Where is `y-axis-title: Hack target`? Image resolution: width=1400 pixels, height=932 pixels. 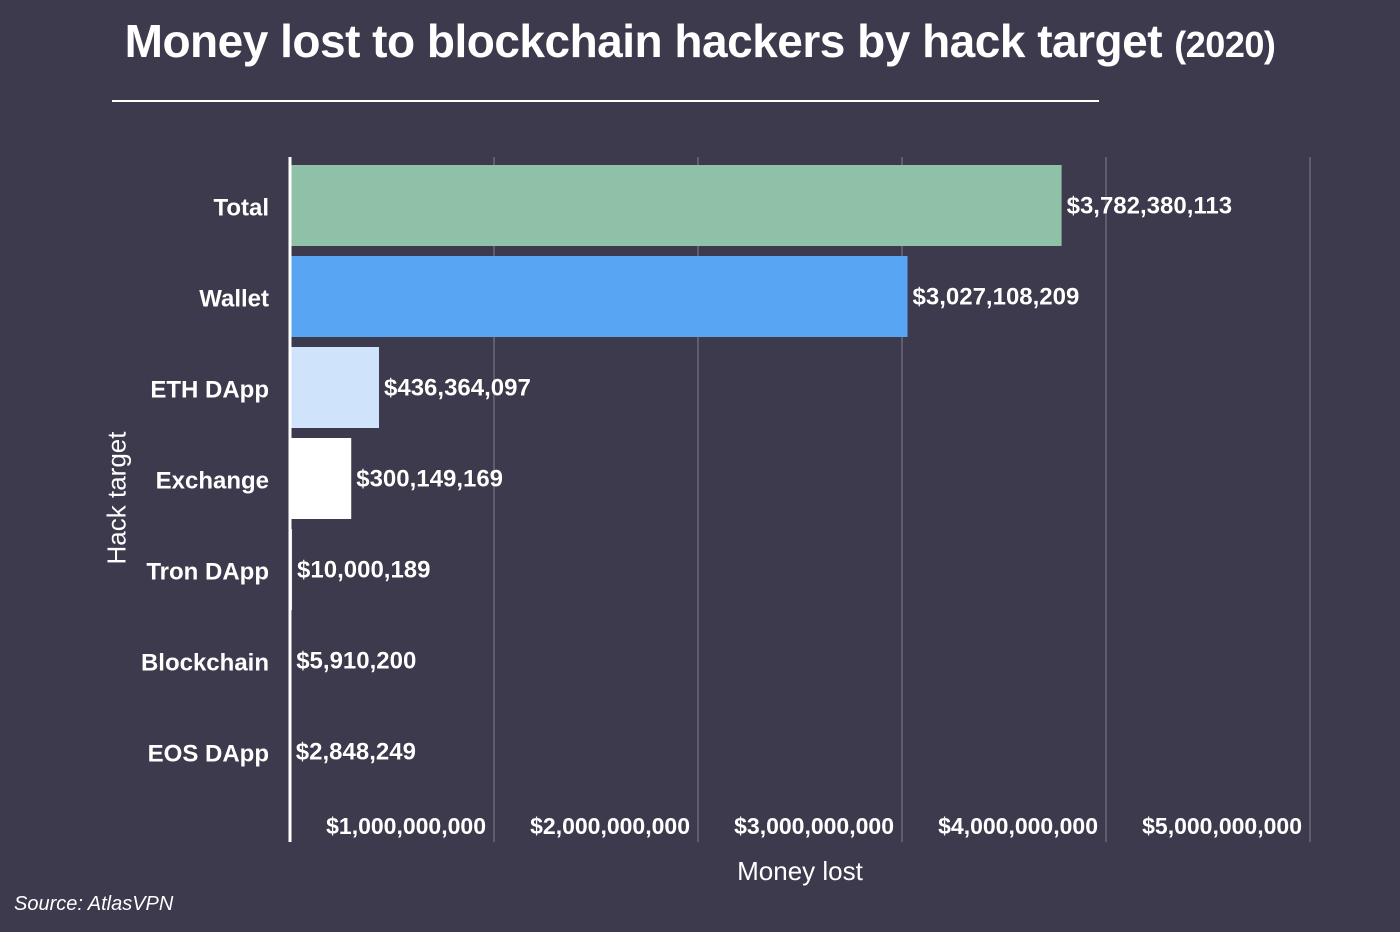
y-axis-title: Hack target is located at coordinates (116, 498).